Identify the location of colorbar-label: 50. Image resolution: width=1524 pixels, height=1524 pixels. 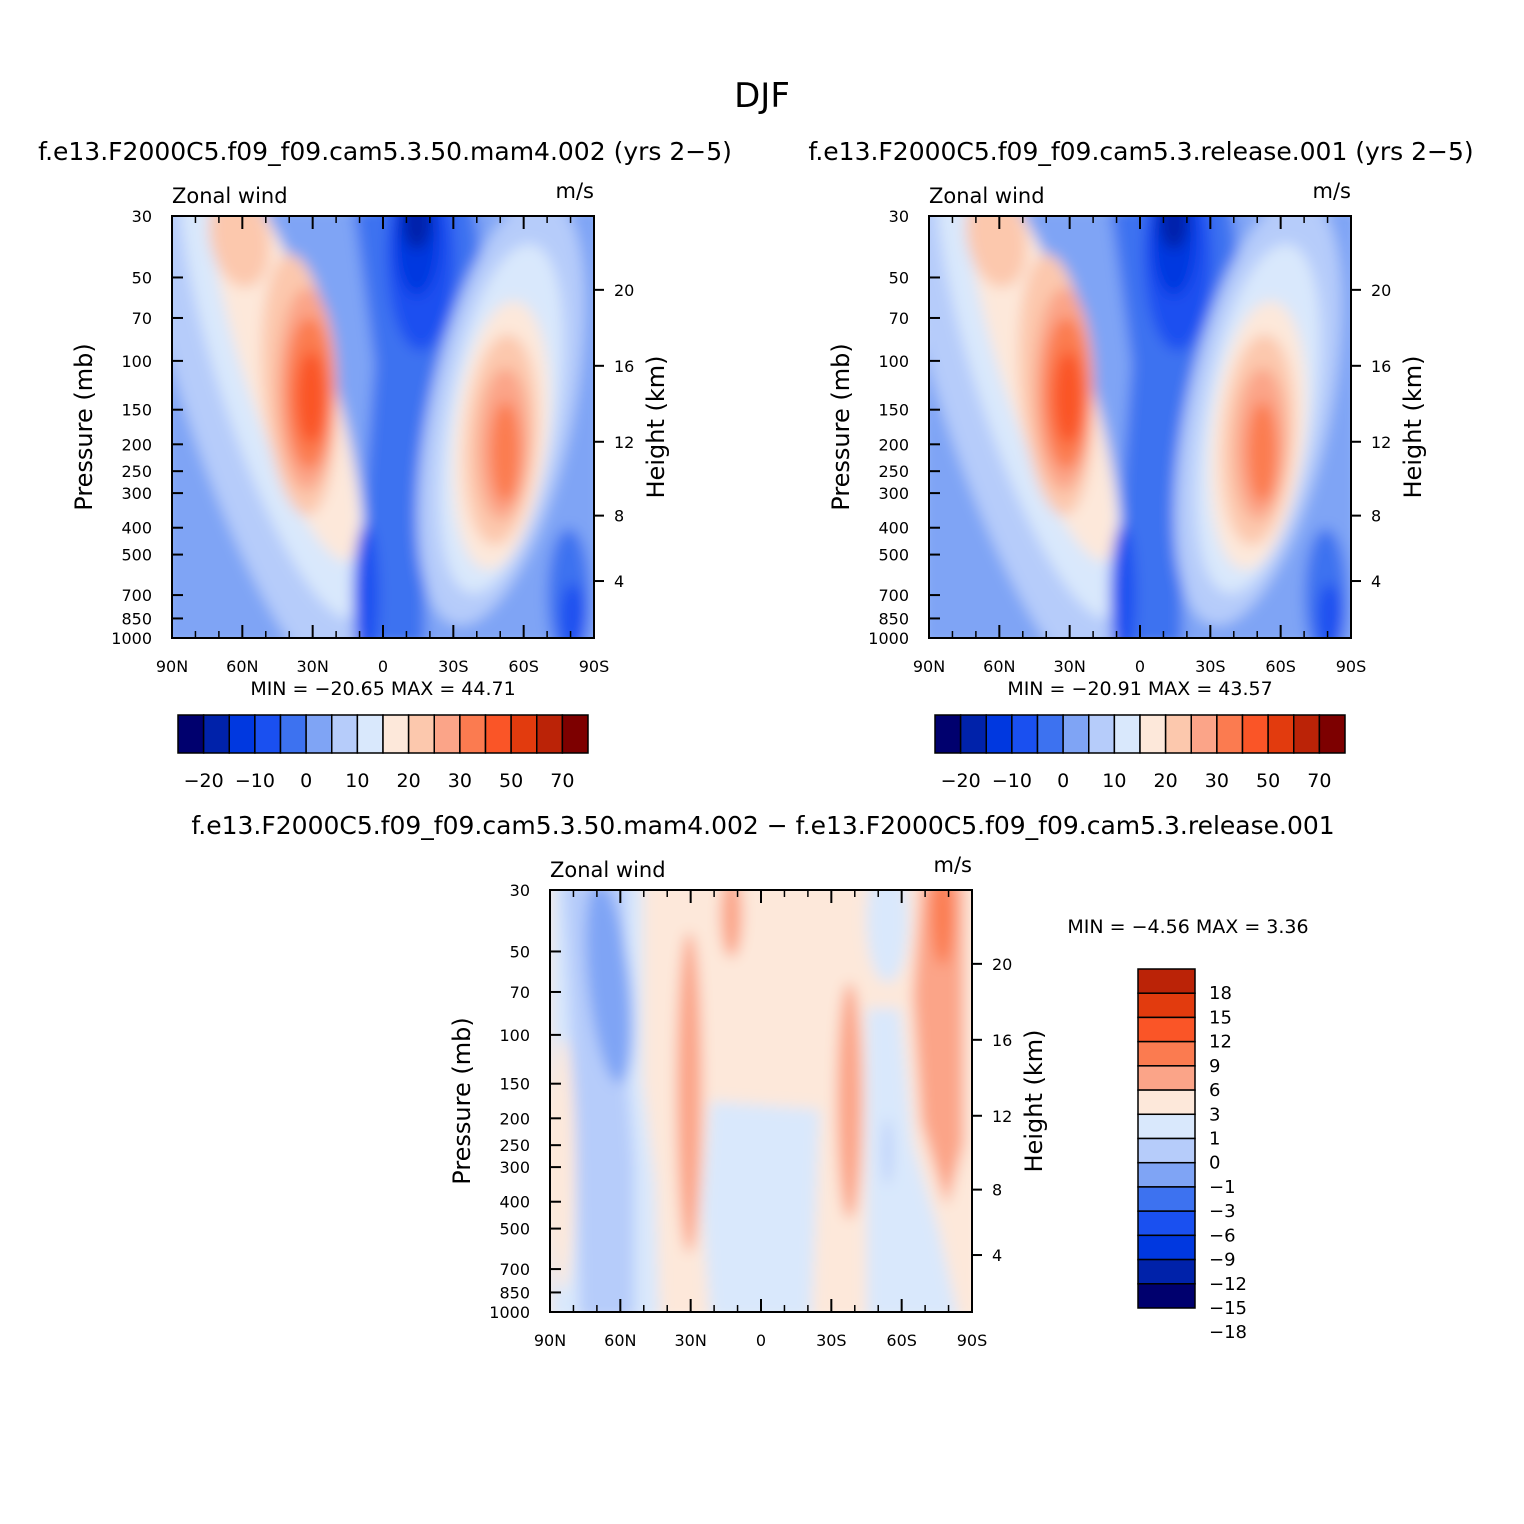
(511, 781).